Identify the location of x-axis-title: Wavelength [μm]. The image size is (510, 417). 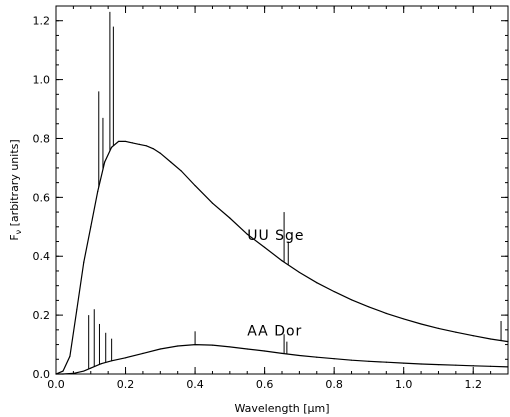
(281, 408).